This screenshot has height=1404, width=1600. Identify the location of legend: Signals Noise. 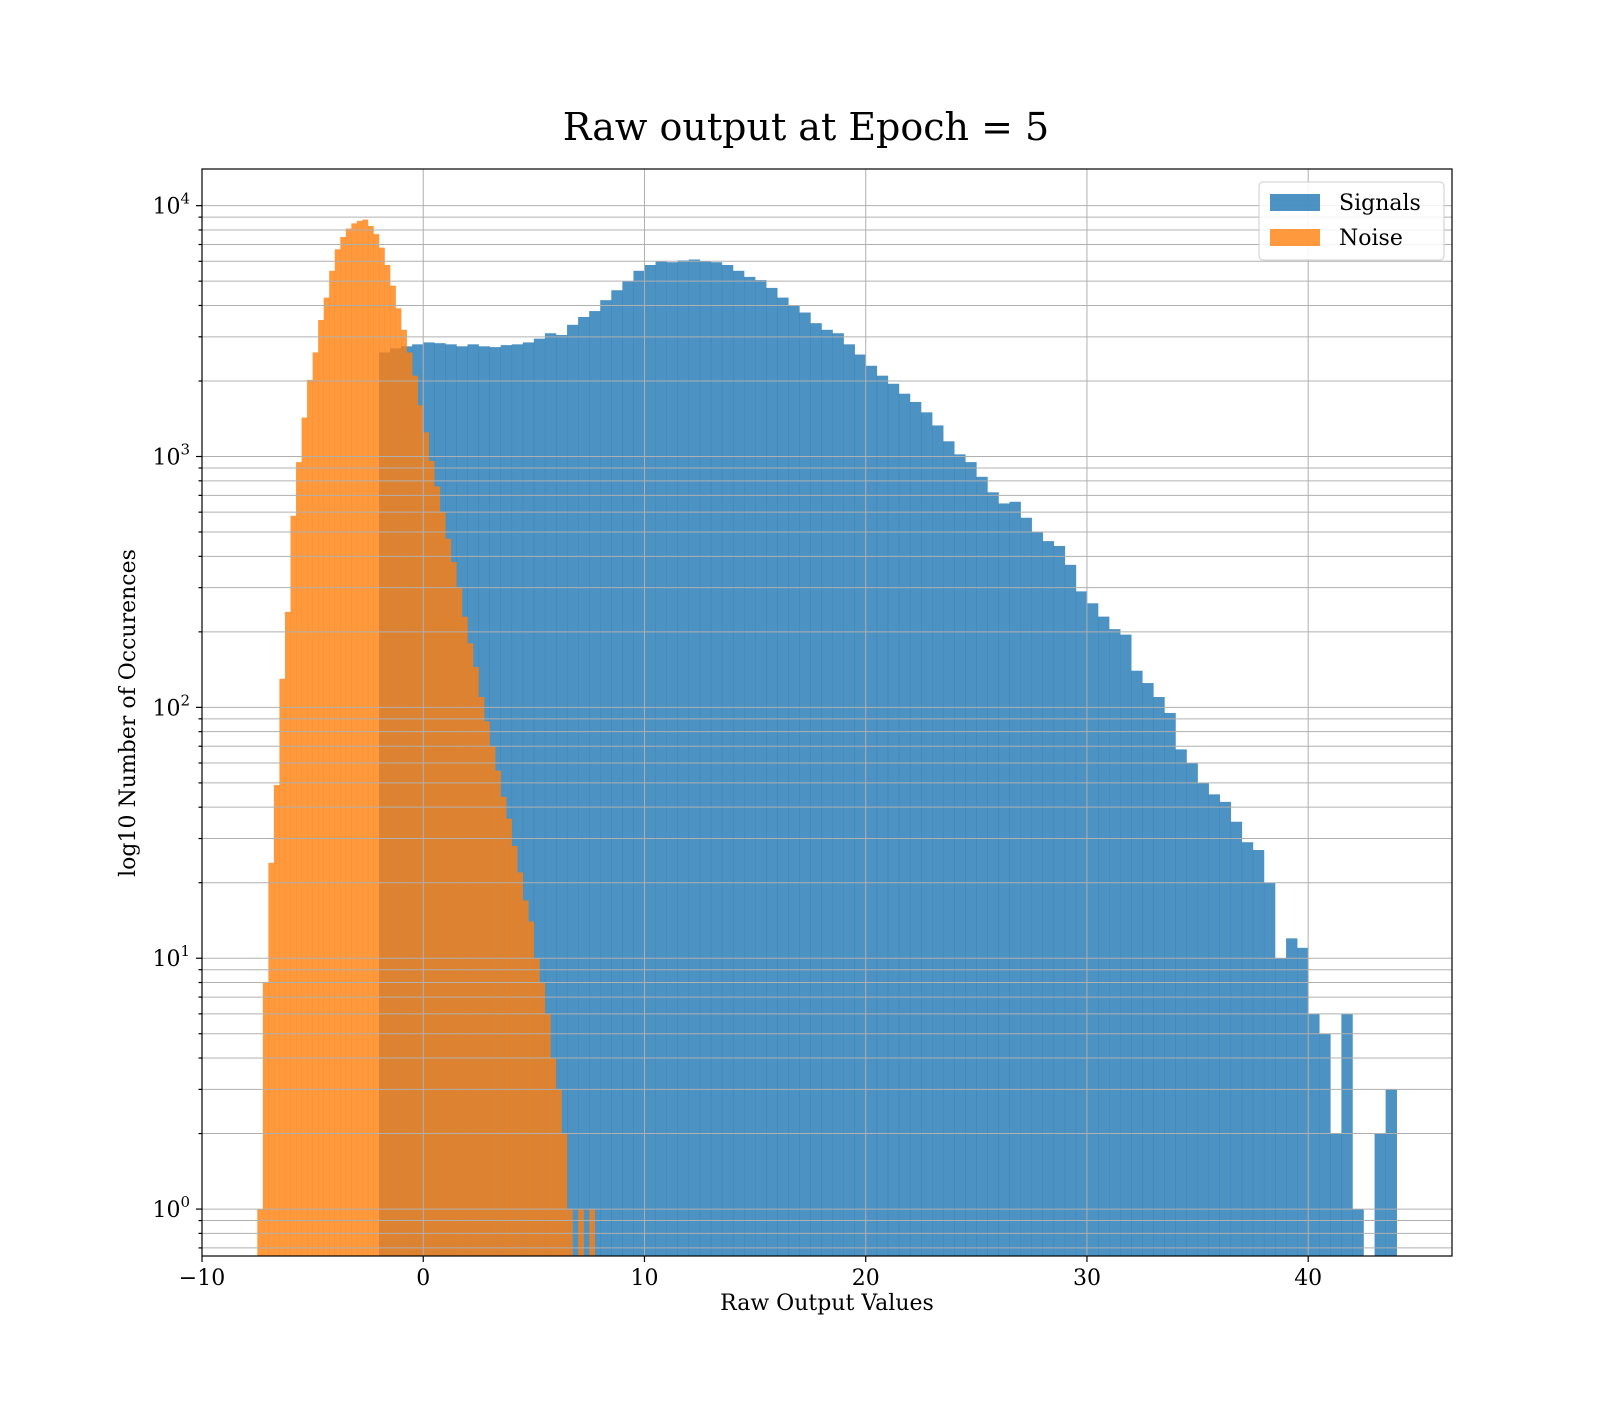
(1351, 221).